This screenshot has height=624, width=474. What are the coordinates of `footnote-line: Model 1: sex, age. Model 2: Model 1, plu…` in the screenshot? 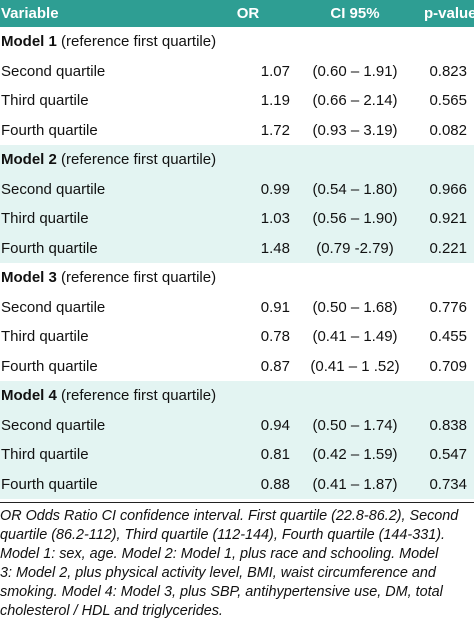 It's located at (219, 554).